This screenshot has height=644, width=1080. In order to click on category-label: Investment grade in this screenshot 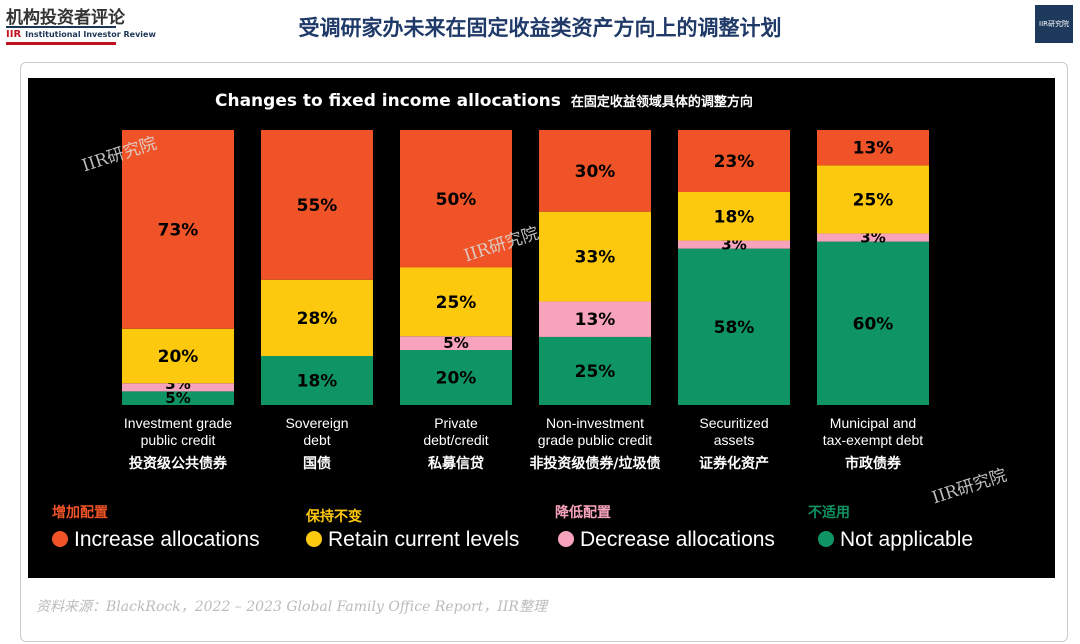, I will do `click(178, 423)`.